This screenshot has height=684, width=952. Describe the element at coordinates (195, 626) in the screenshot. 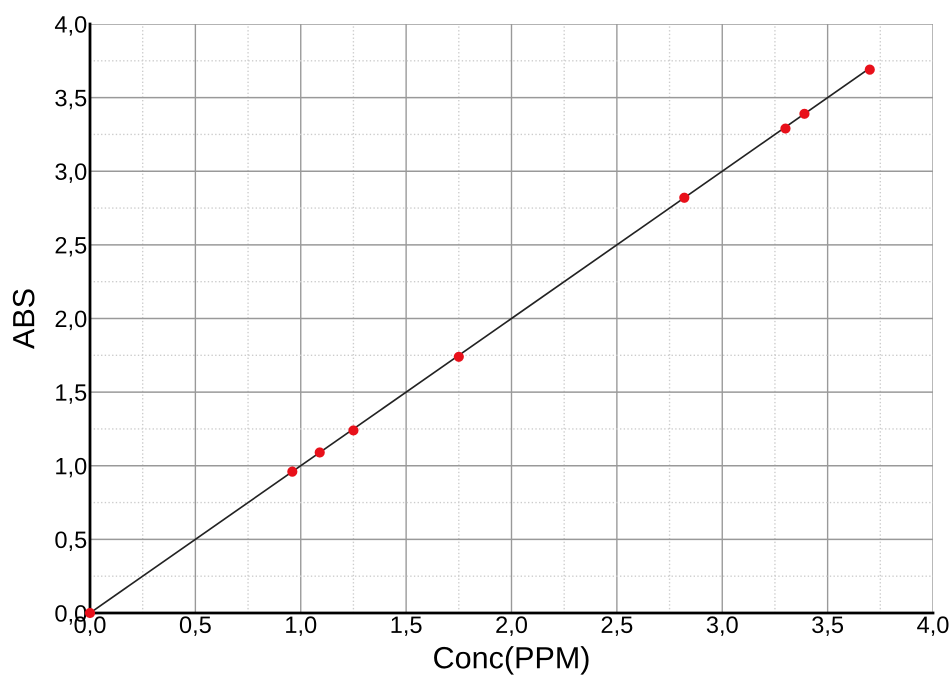

I see `x-tick-label: 0,5` at that location.